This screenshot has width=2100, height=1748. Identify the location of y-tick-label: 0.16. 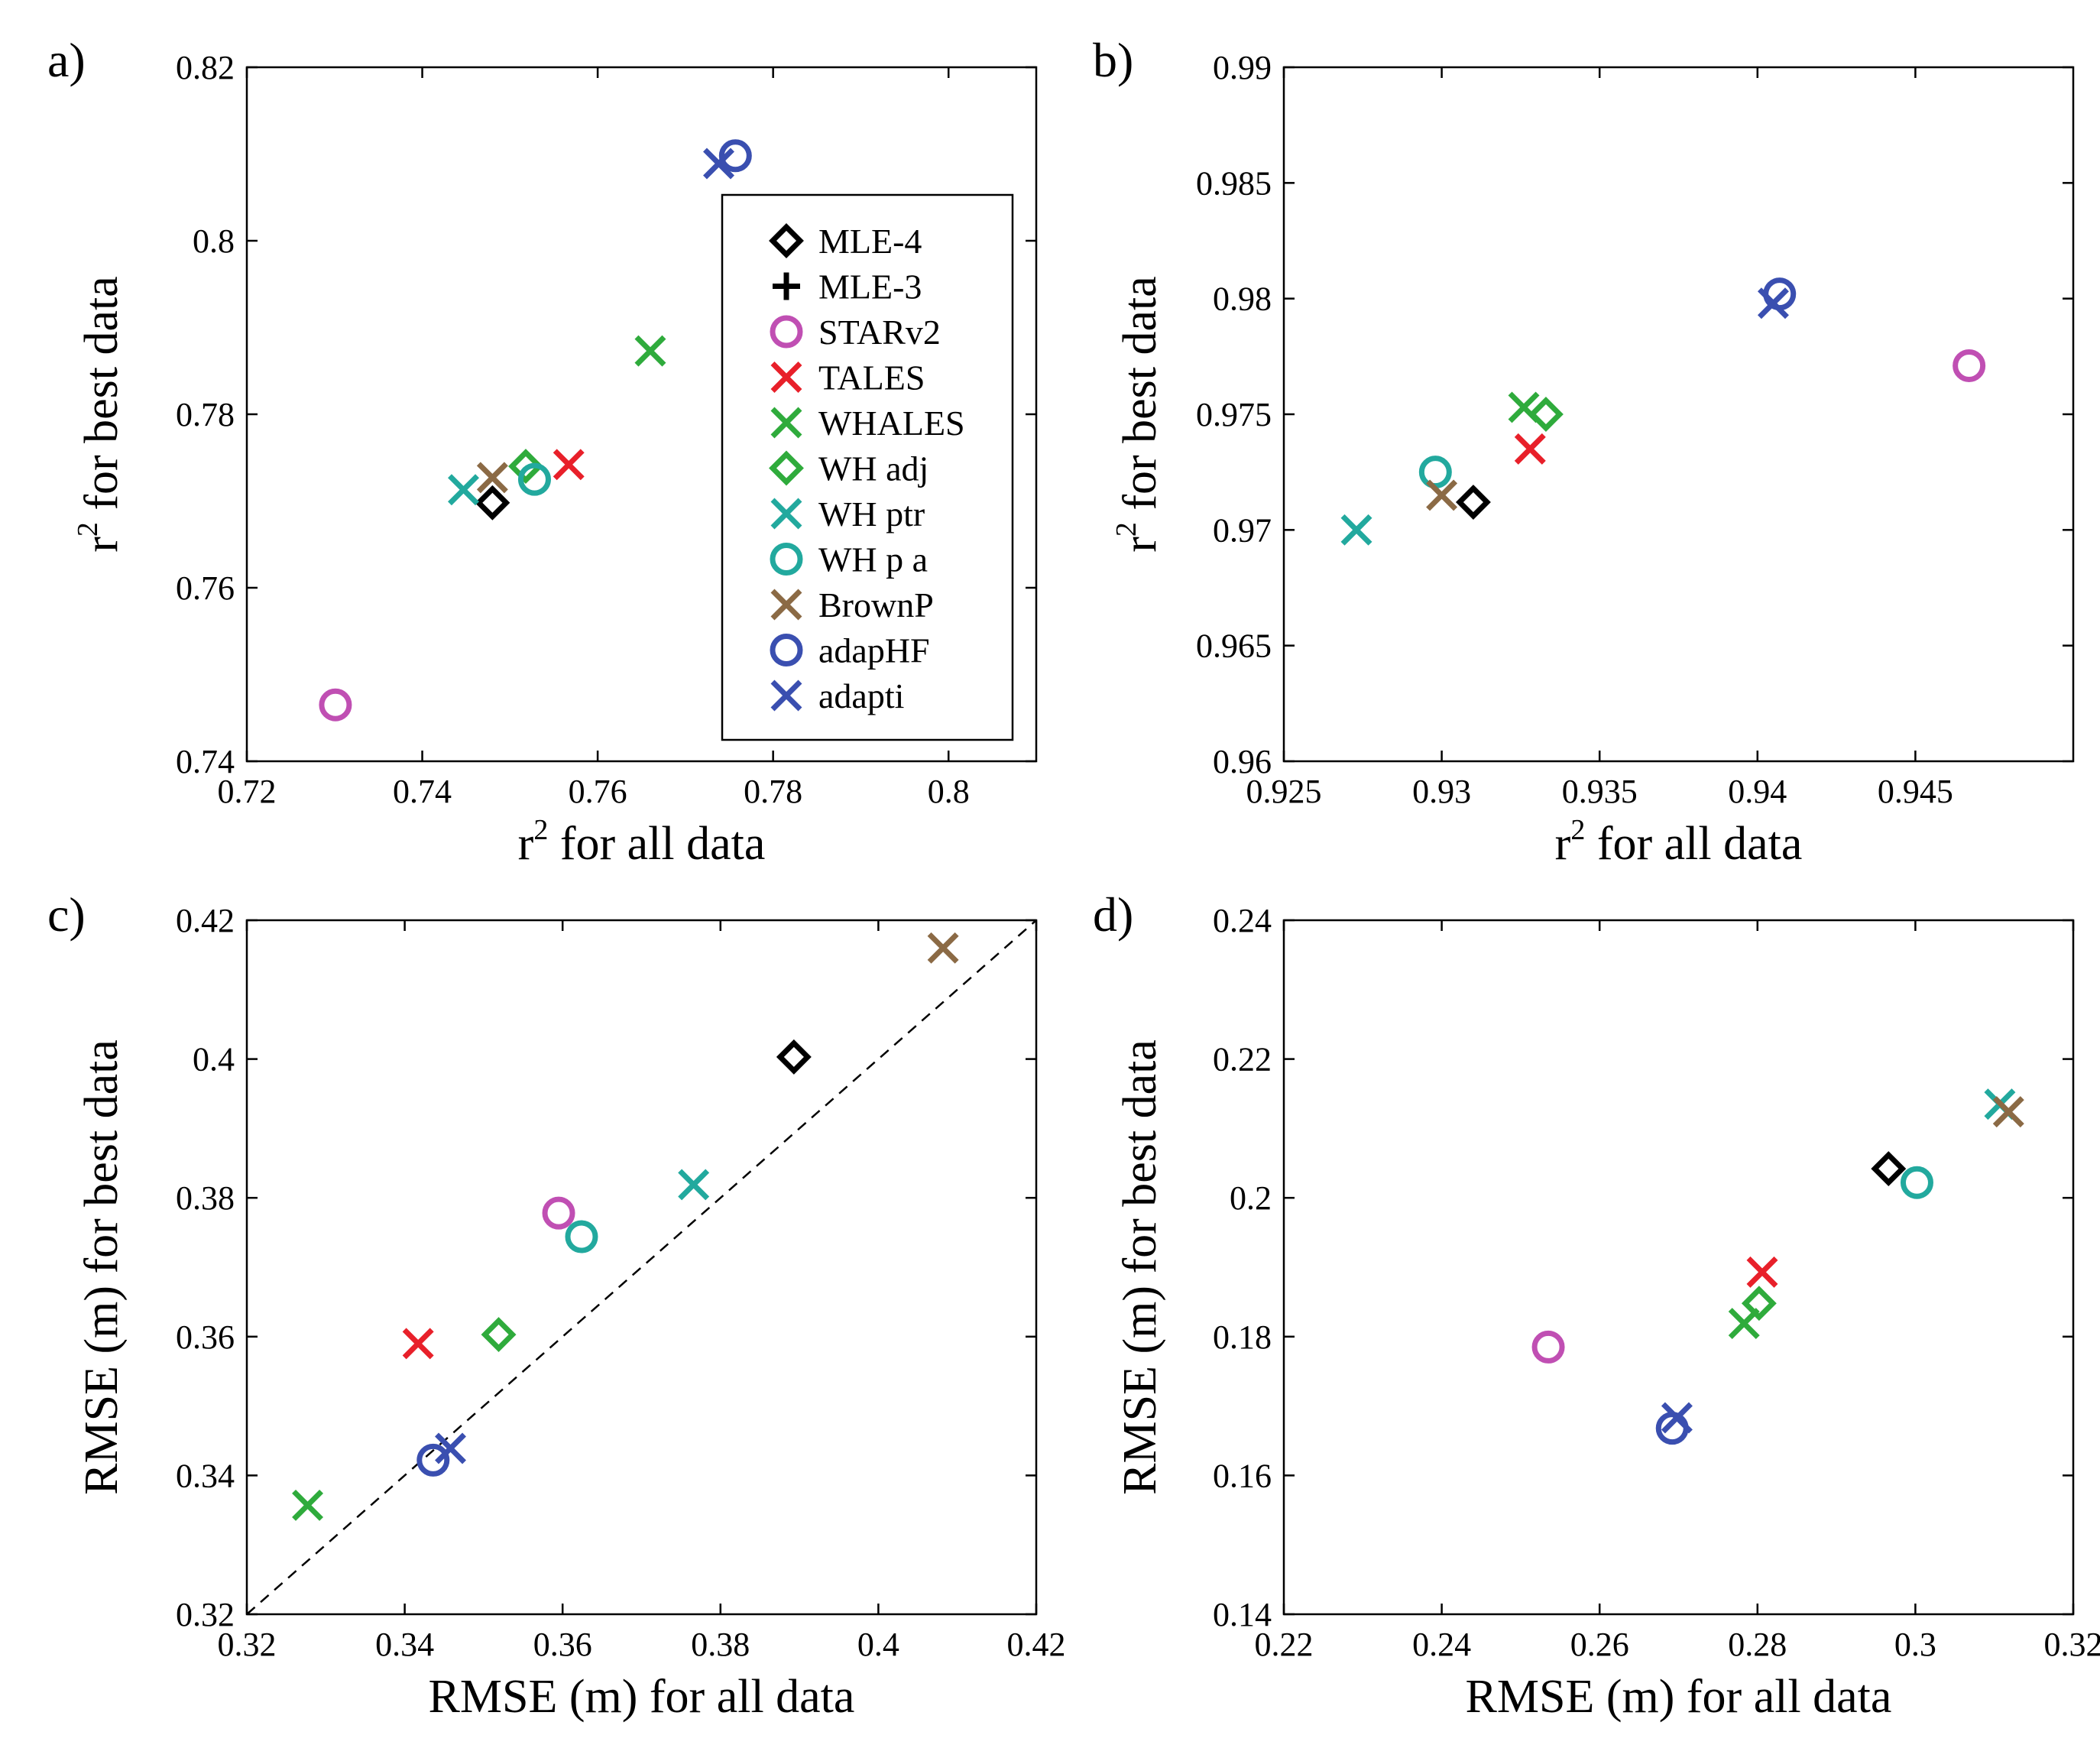
(1242, 1475).